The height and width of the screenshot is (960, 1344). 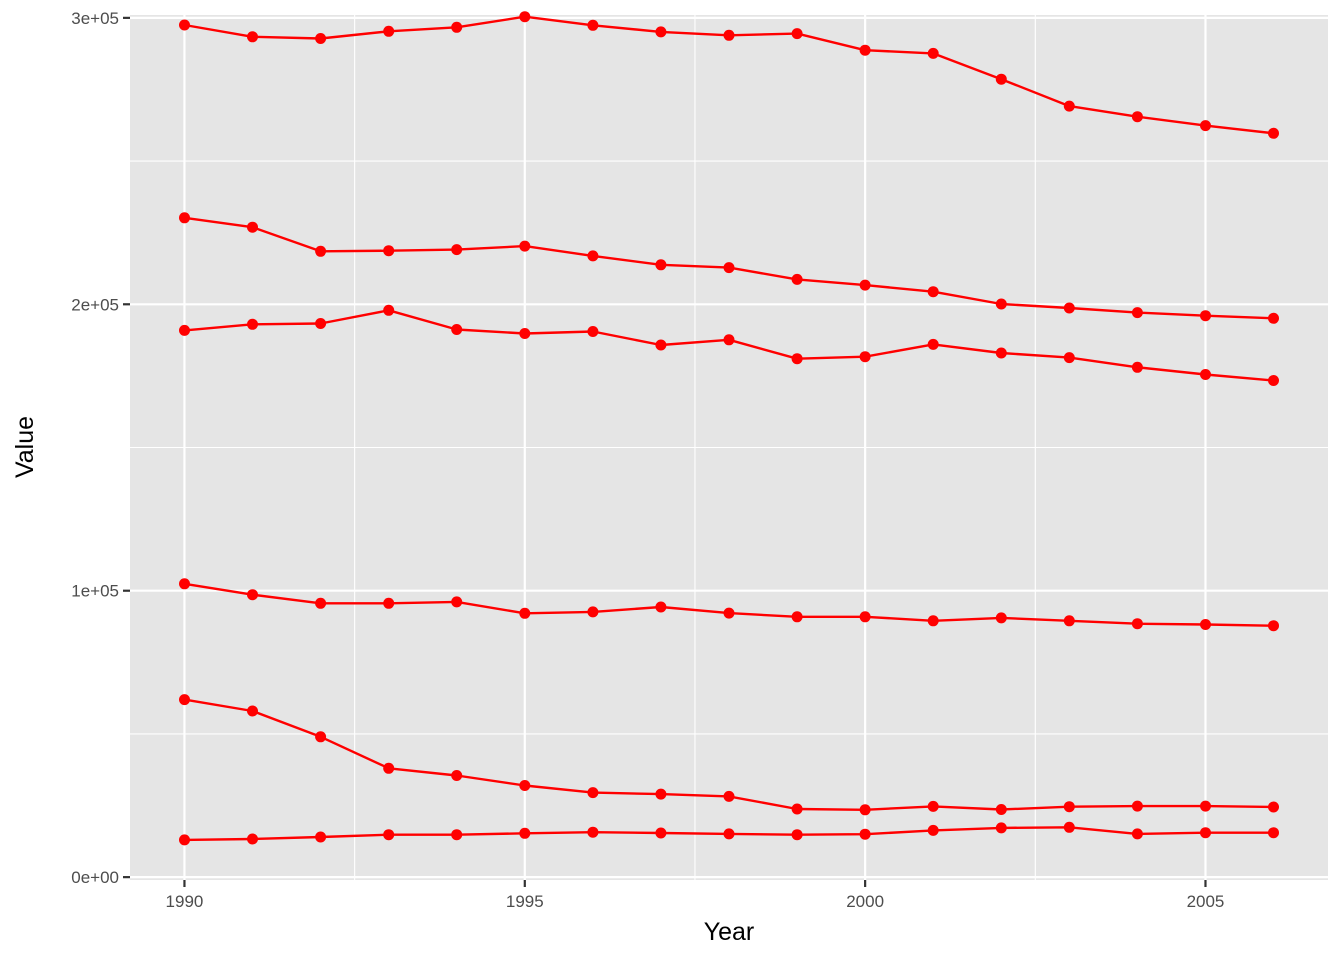 I want to click on data-point-s1-2004, so click(x=1137, y=117).